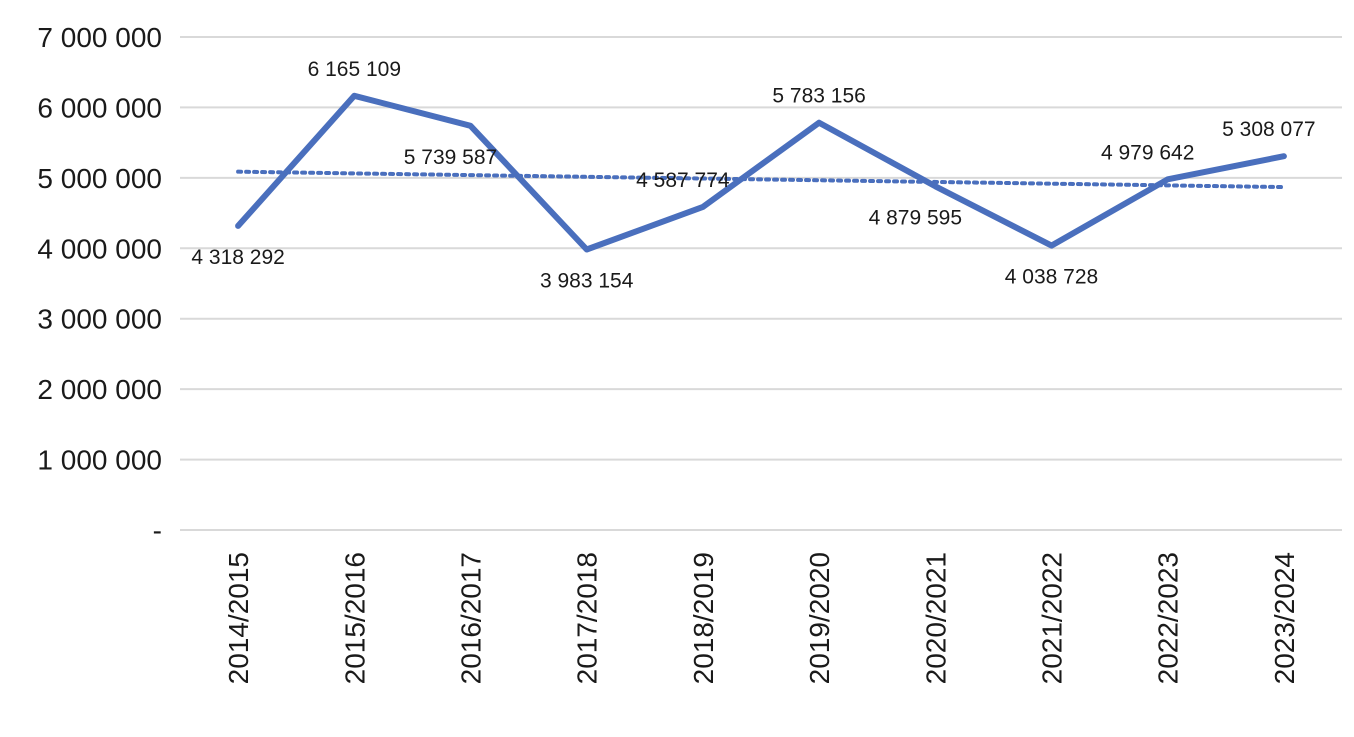 The image size is (1354, 737). I want to click on data-label: 4 979 642, so click(1147, 152).